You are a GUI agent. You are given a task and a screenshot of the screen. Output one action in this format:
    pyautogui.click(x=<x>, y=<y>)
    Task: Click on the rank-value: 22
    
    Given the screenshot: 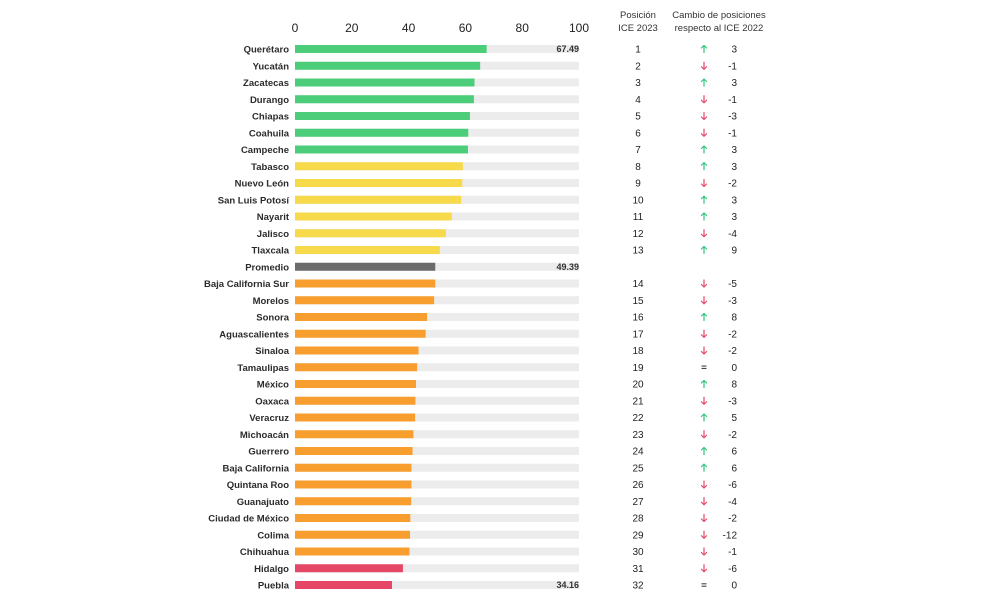 What is the action you would take?
    pyautogui.click(x=638, y=418)
    